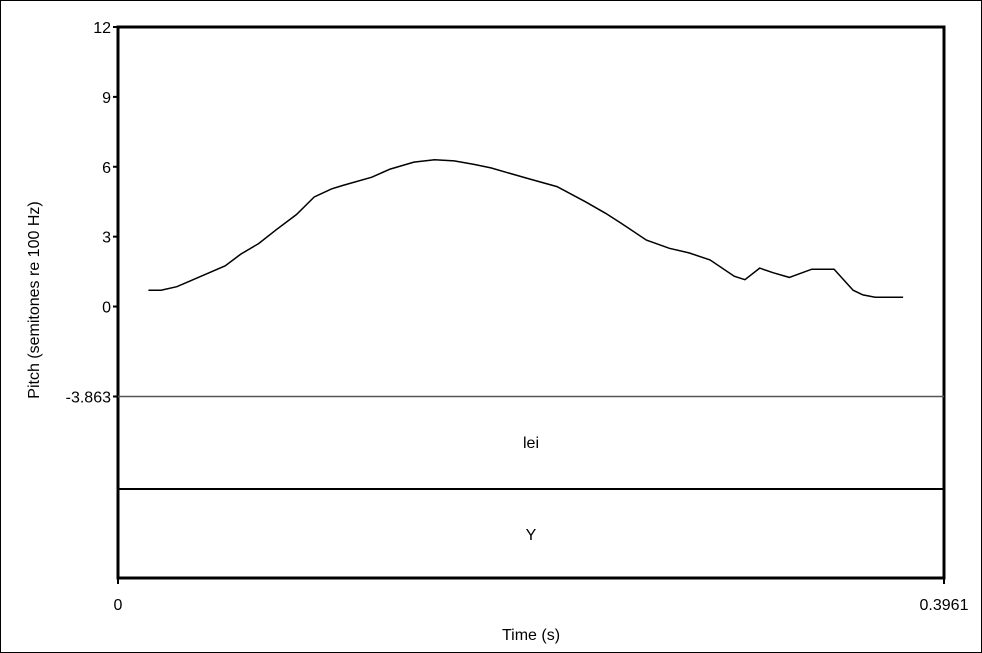 Image resolution: width=982 pixels, height=653 pixels. I want to click on x-tick-label-start: 0, so click(118, 605).